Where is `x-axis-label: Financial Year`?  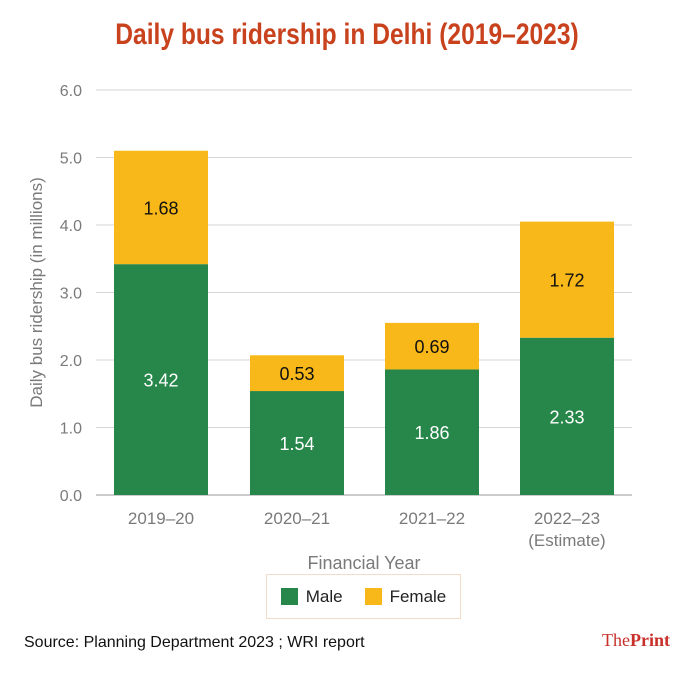
x-axis-label: Financial Year is located at coordinates (363, 563).